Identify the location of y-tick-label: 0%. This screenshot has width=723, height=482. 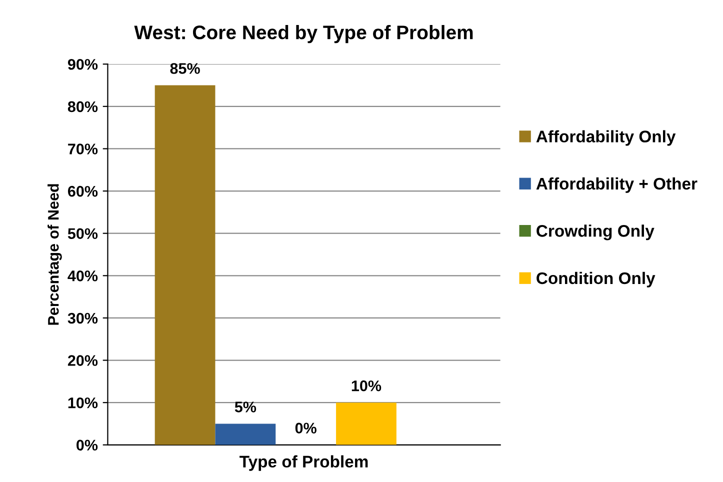
(87, 445).